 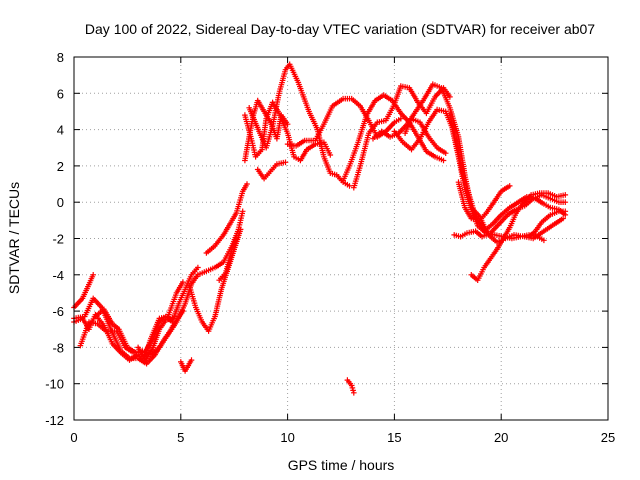 I want to click on x-axis-label: GPS time / hours, so click(x=341, y=465).